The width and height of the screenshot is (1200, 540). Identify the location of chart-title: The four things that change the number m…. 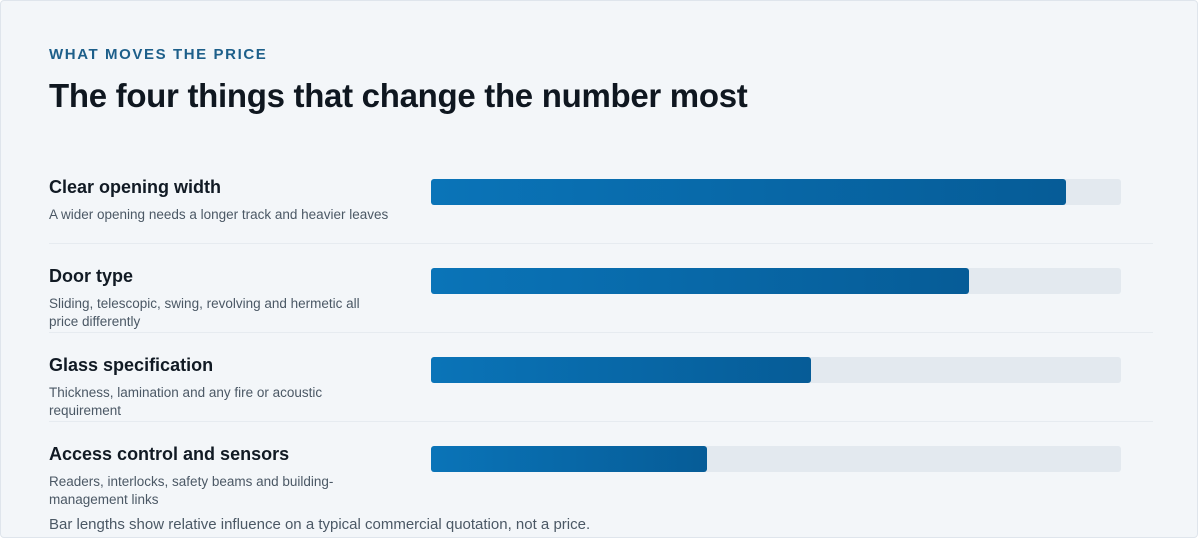
(398, 95).